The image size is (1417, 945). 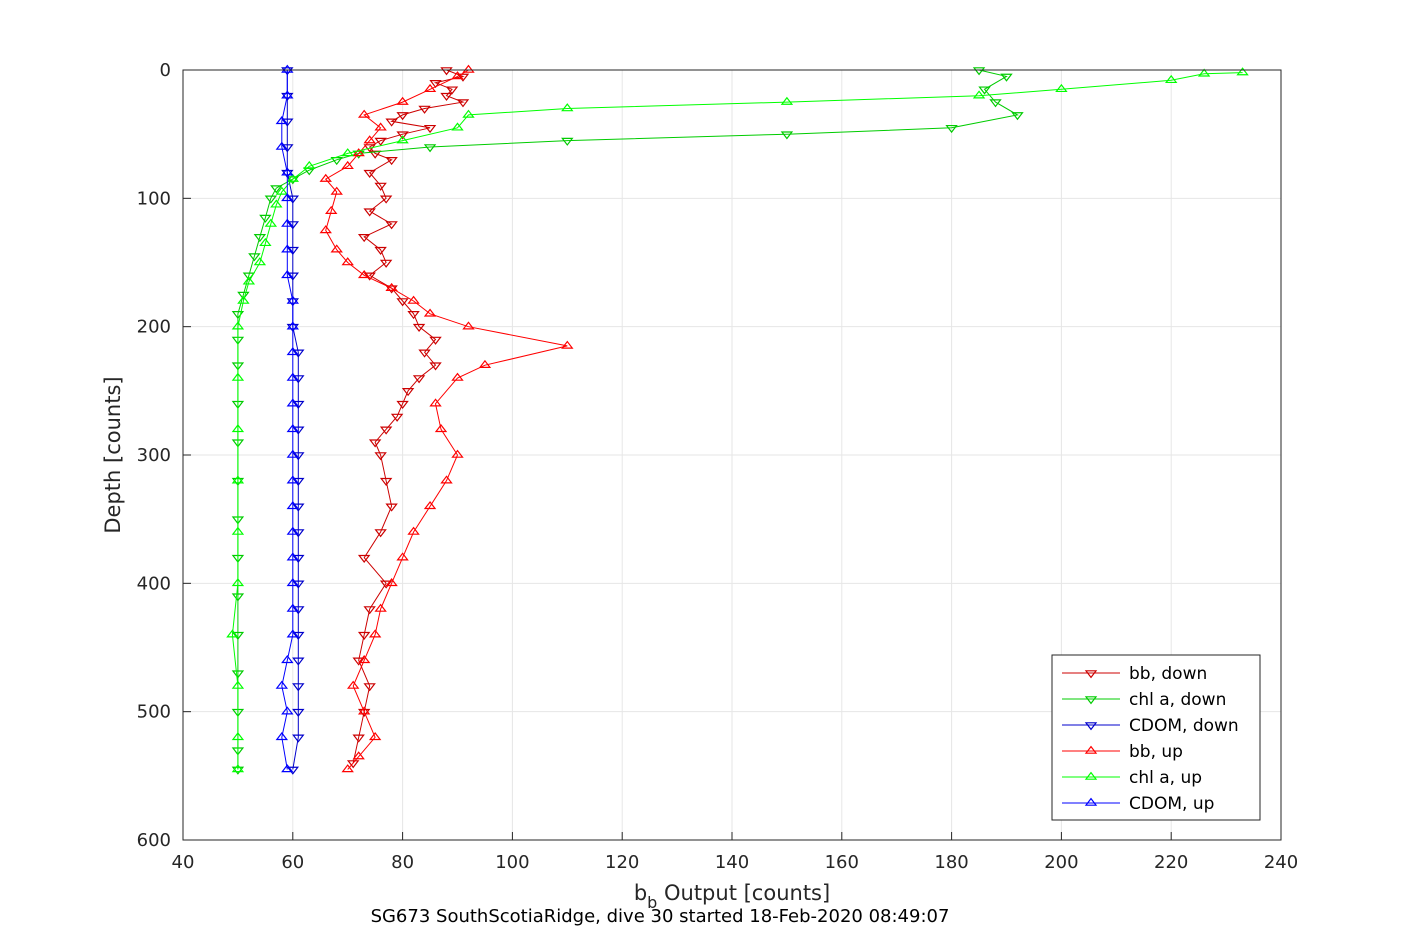 What do you see at coordinates (1122, 752) in the screenshot?
I see `legend-item: bb, up` at bounding box center [1122, 752].